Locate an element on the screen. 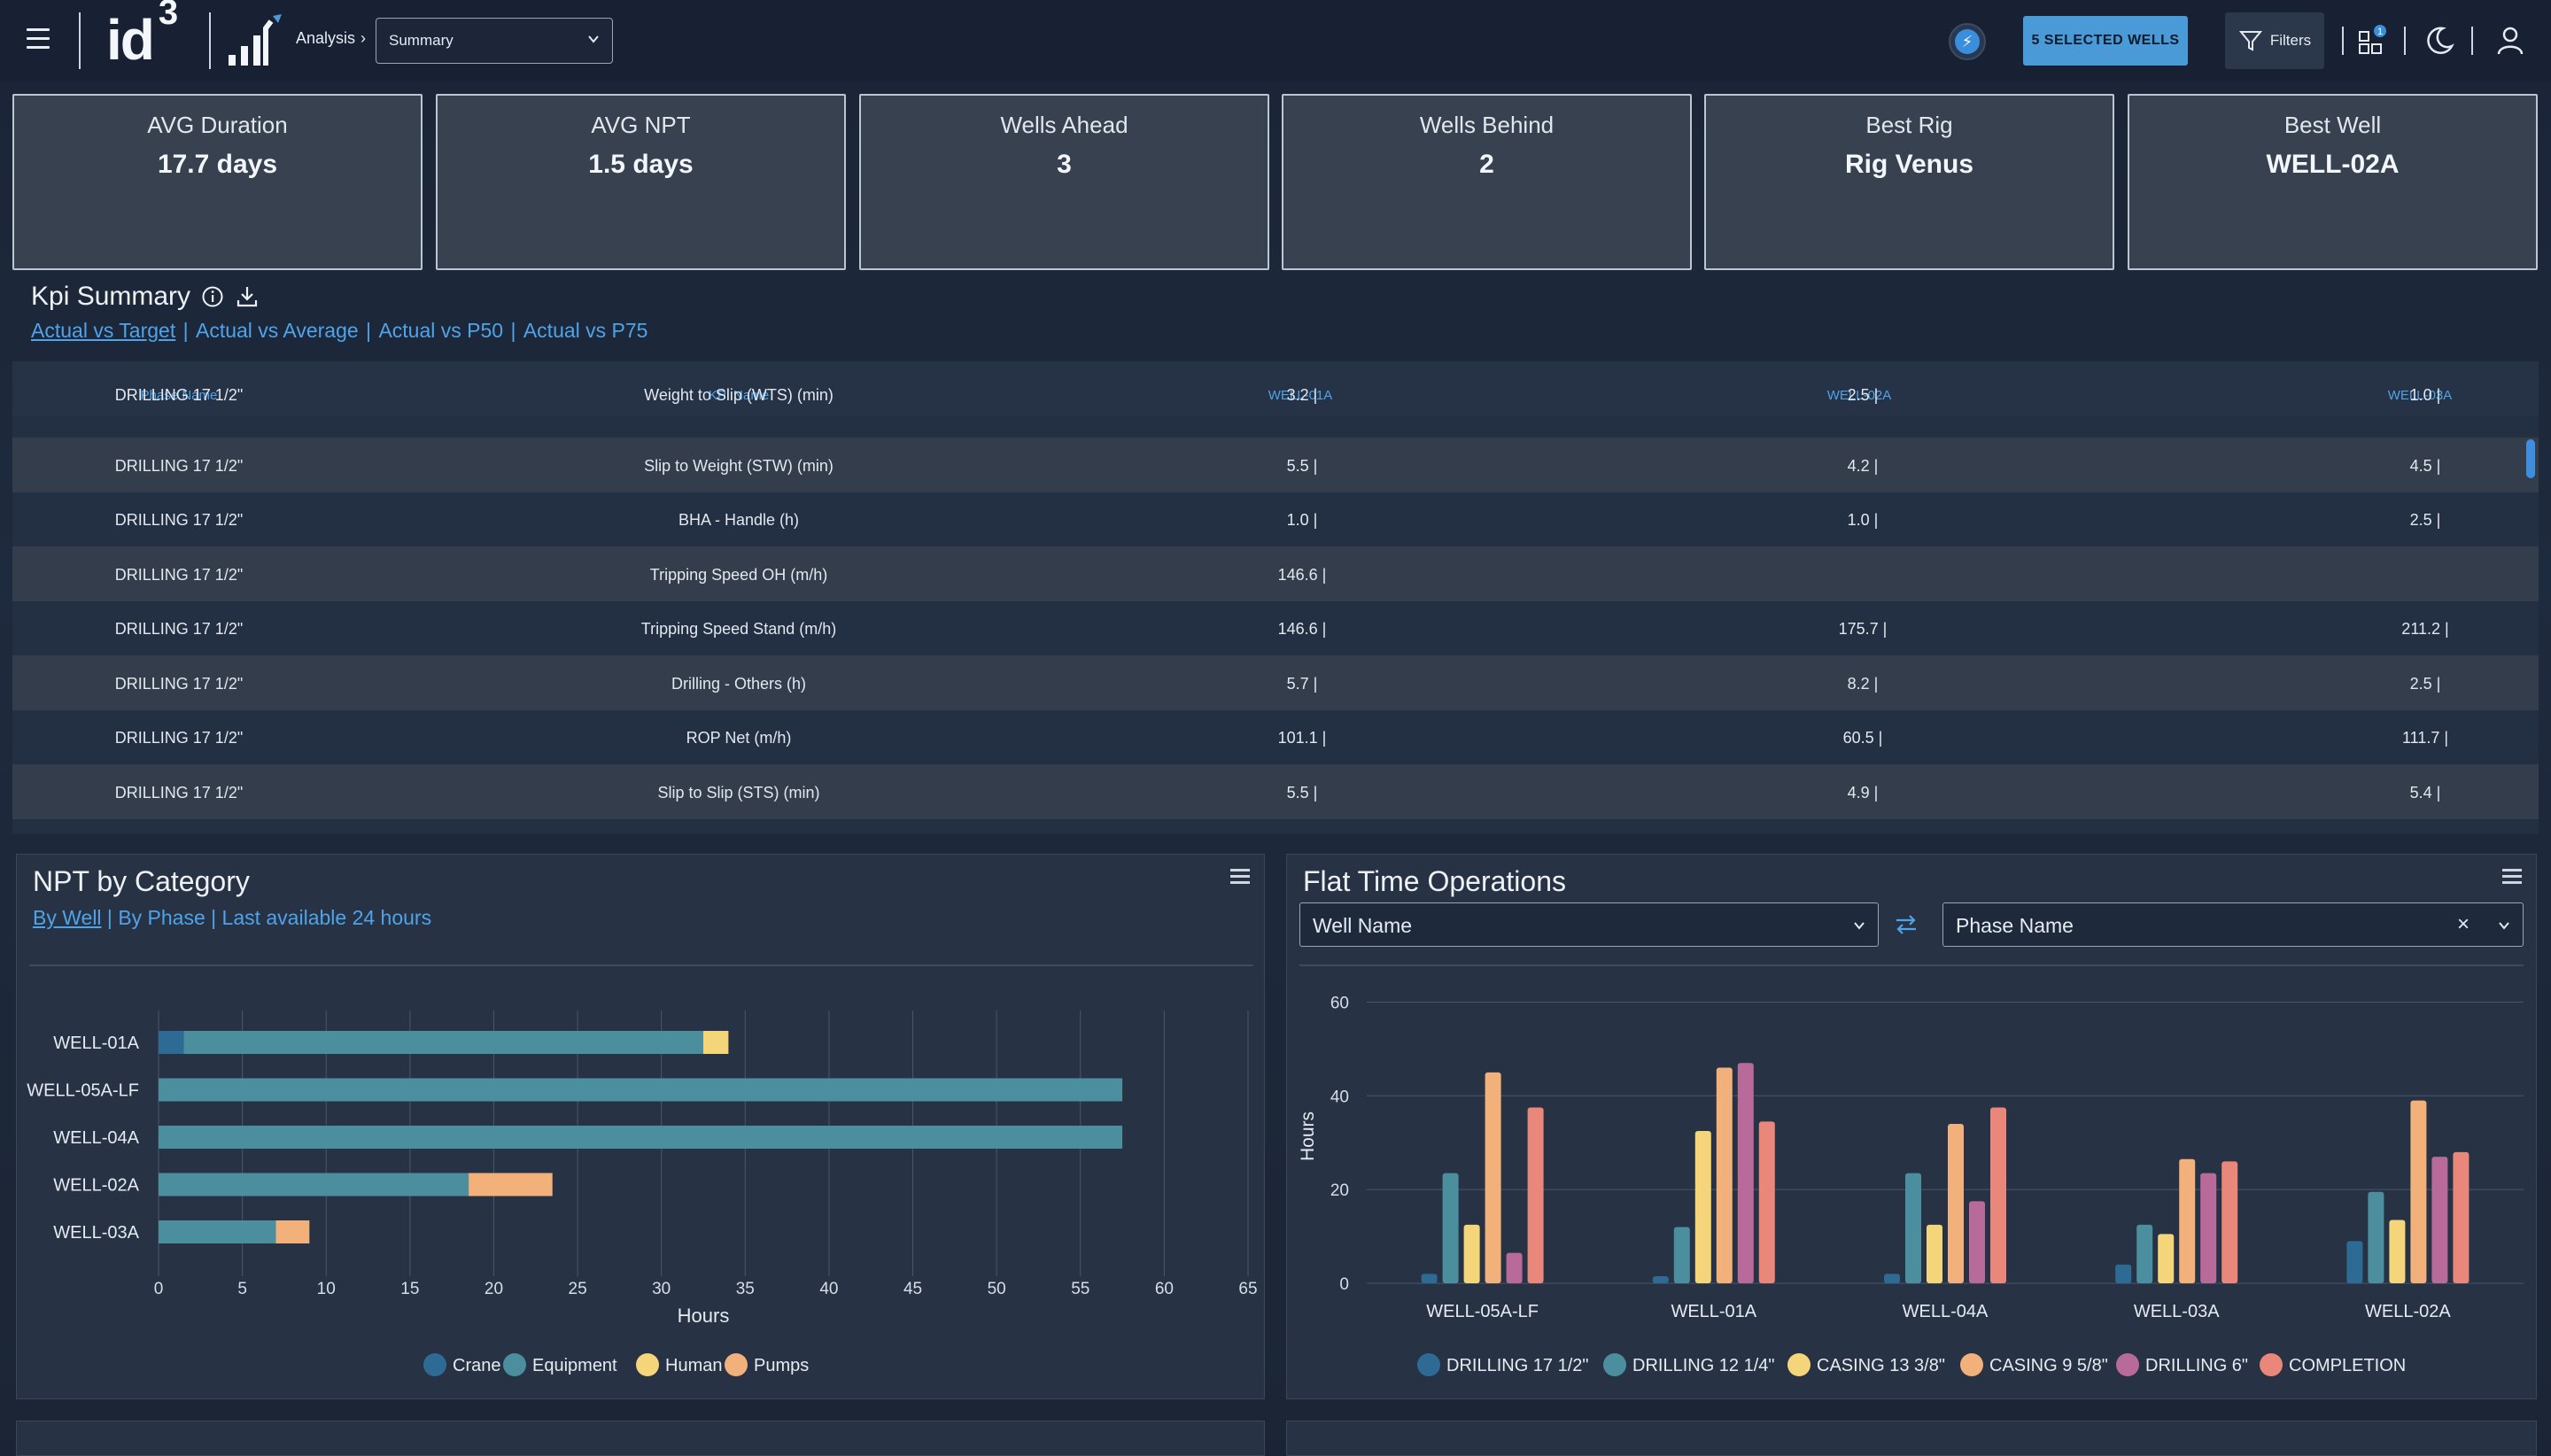 The height and width of the screenshot is (1456, 2551). legend-label: DRILLING 6" is located at coordinates (2196, 1365).